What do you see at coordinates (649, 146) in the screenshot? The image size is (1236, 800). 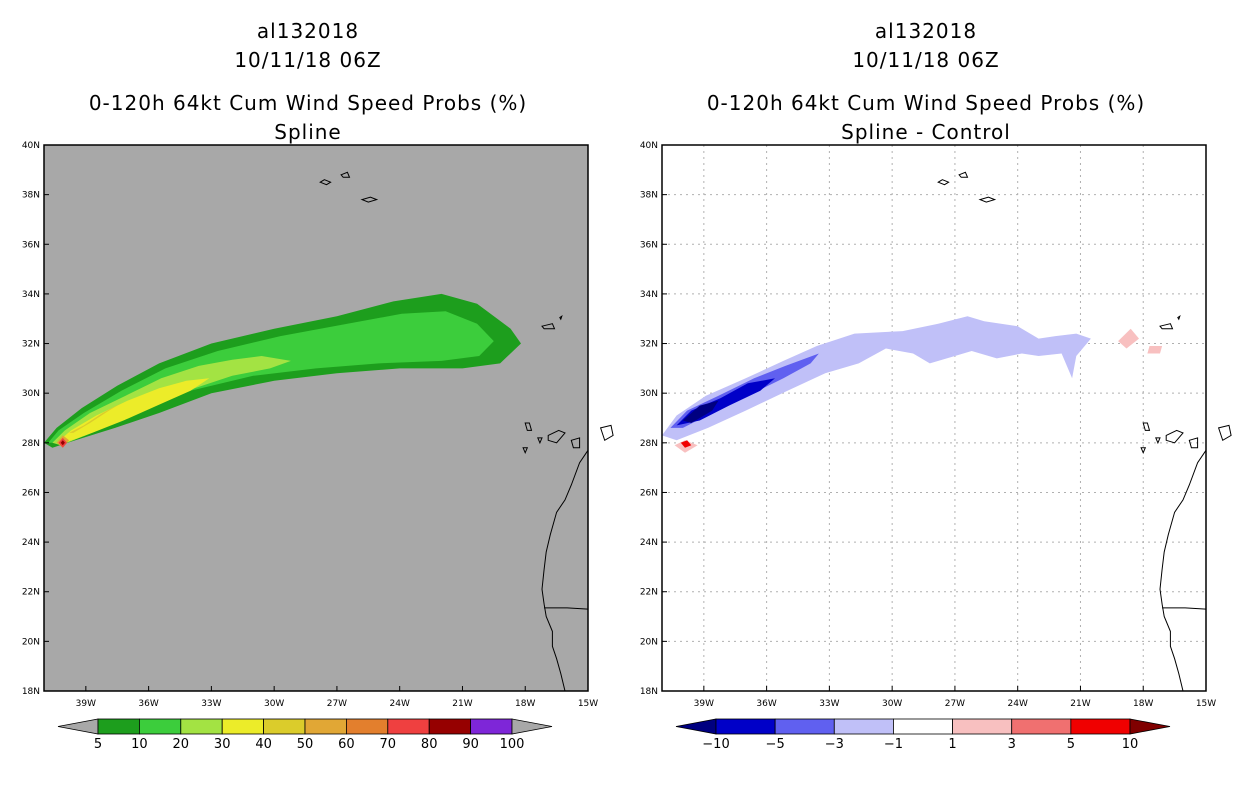 I see `y-tick-label: 40N` at bounding box center [649, 146].